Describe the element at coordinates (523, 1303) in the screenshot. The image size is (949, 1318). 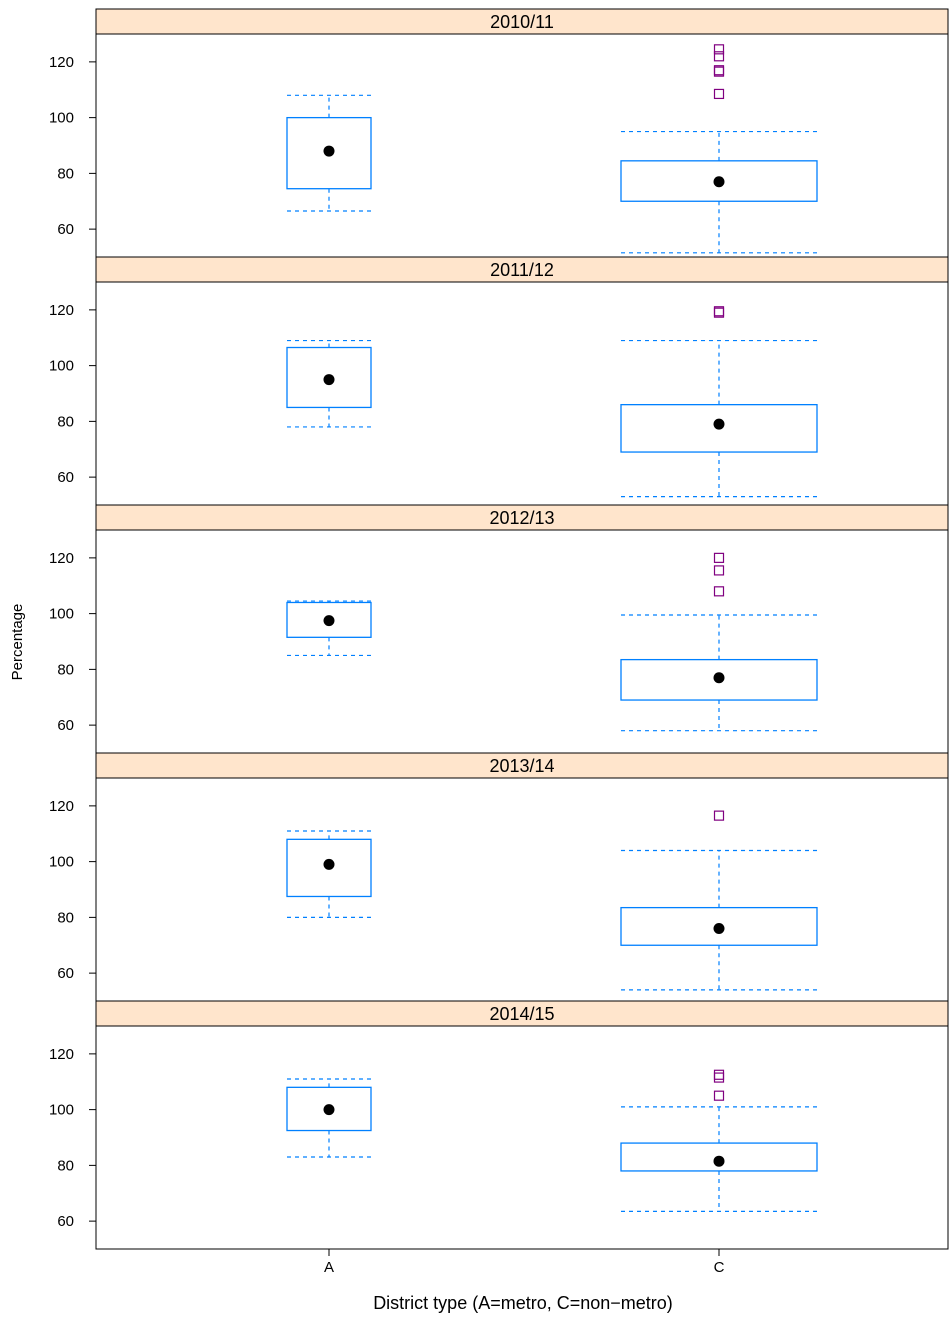
I see `x-axis-title: District type (A=metro, C=non−metro)` at that location.